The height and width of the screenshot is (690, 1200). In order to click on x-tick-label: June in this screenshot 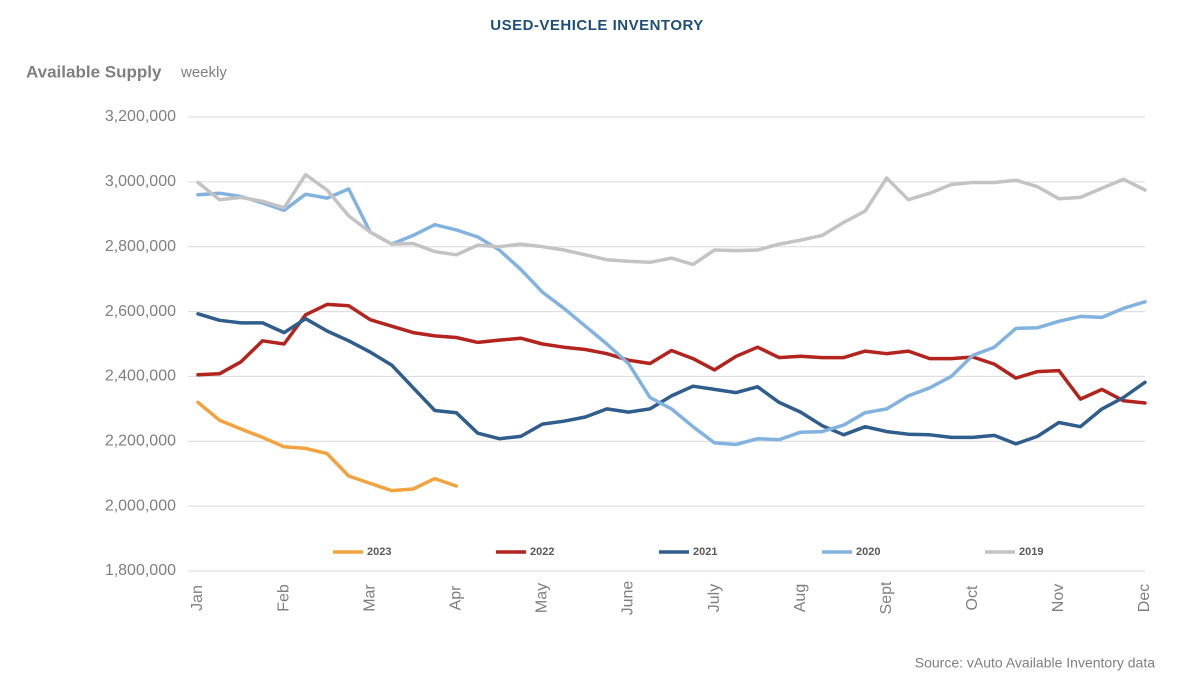, I will do `click(628, 598)`.